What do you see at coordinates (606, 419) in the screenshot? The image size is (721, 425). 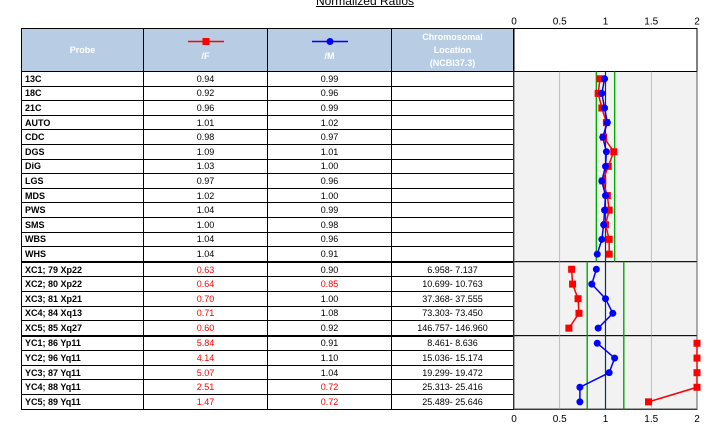 I see `x-tick-label-bottom: 1` at bounding box center [606, 419].